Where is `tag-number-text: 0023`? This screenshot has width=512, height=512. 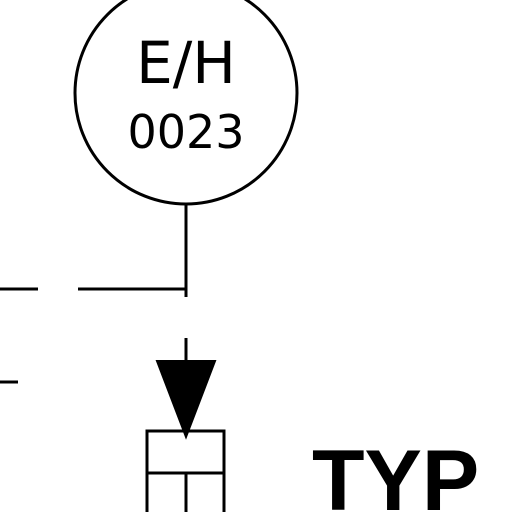
tag-number-text: 0023 is located at coordinates (185, 132).